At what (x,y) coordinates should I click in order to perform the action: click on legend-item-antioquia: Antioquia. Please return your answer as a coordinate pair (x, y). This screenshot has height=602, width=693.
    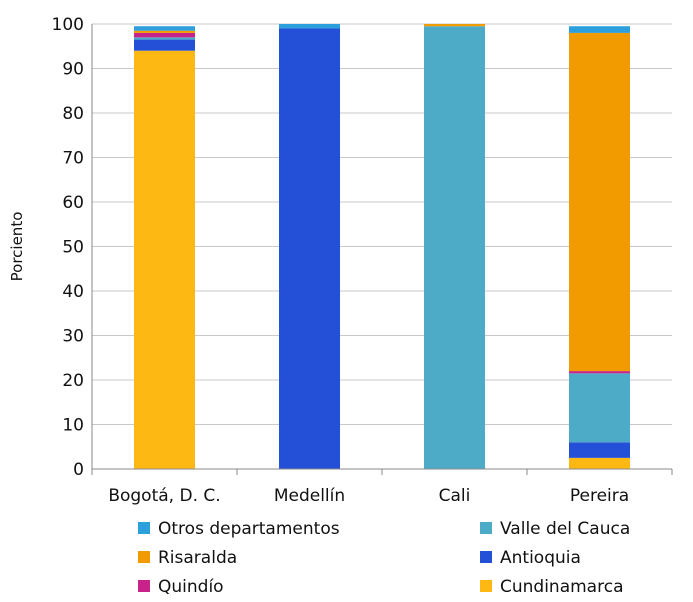
    Looking at the image, I should click on (530, 558).